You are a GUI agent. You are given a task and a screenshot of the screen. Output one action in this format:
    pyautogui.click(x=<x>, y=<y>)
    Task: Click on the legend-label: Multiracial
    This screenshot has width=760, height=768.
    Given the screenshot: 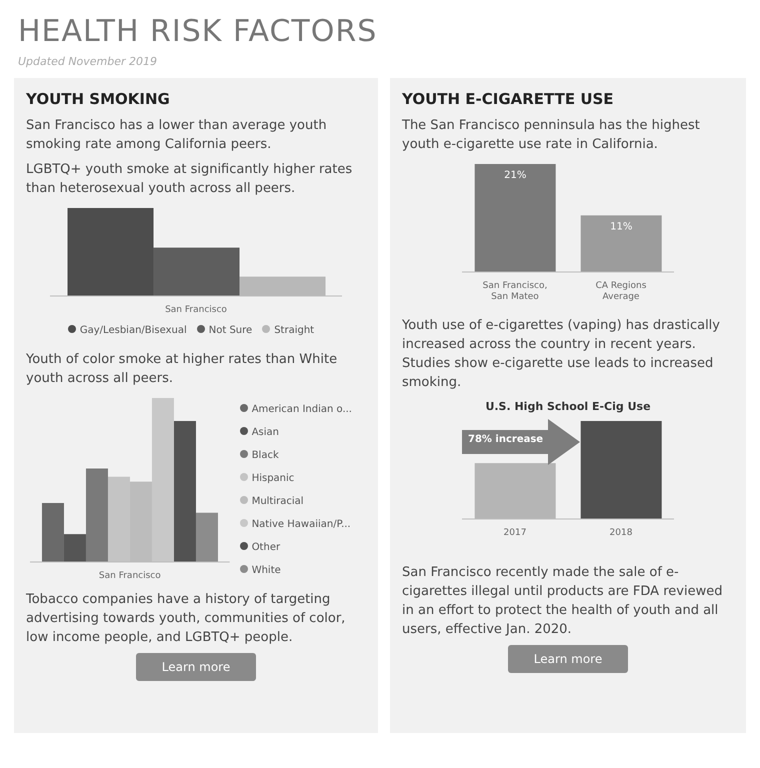 What is the action you would take?
    pyautogui.click(x=278, y=501)
    